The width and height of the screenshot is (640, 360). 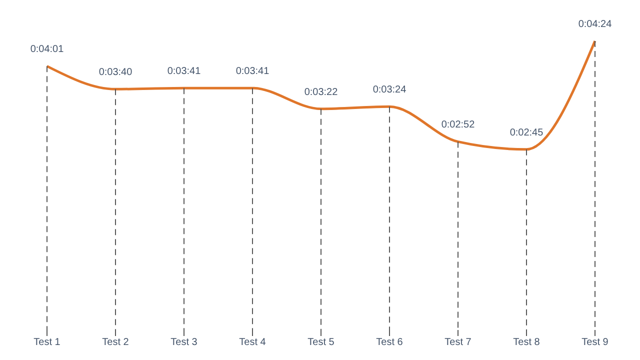 I want to click on x-tick-label: Test 9, so click(x=595, y=342).